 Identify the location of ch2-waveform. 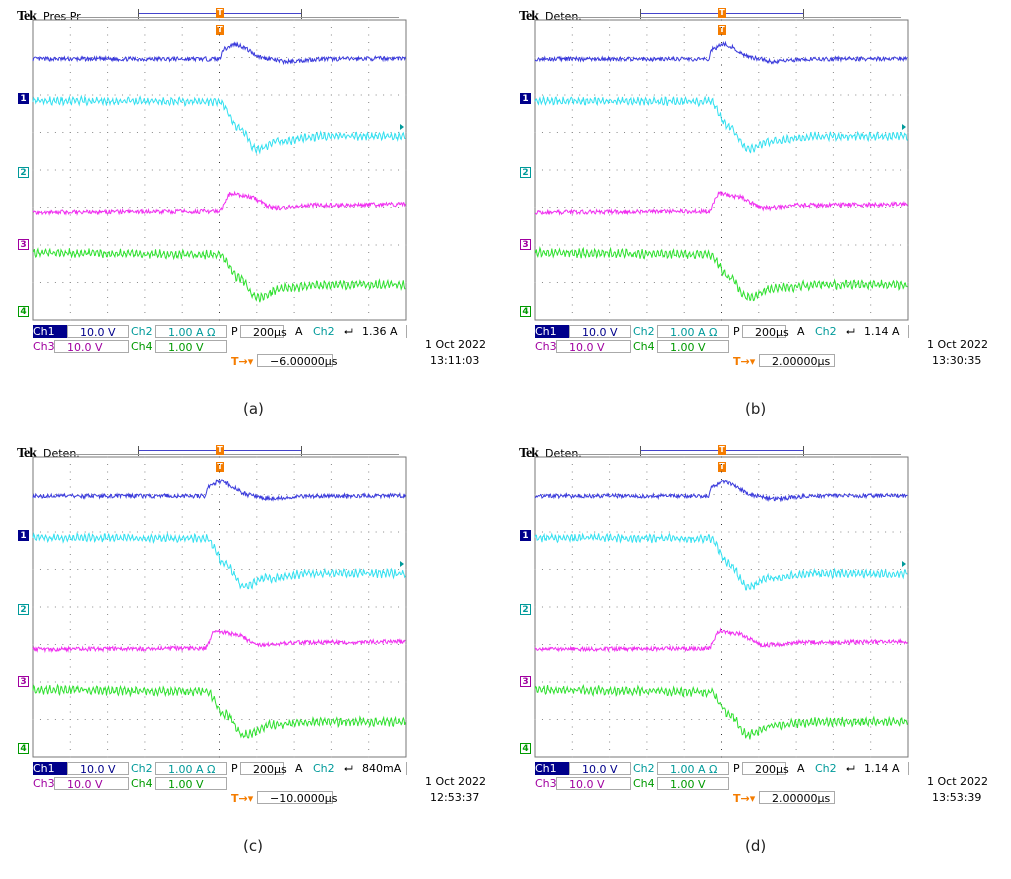
(721, 561).